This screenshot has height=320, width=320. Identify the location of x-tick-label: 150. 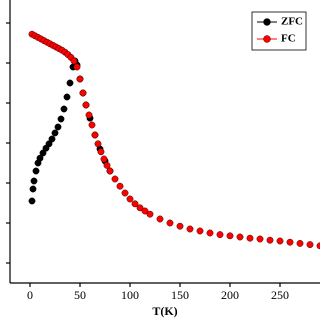
(180, 295).